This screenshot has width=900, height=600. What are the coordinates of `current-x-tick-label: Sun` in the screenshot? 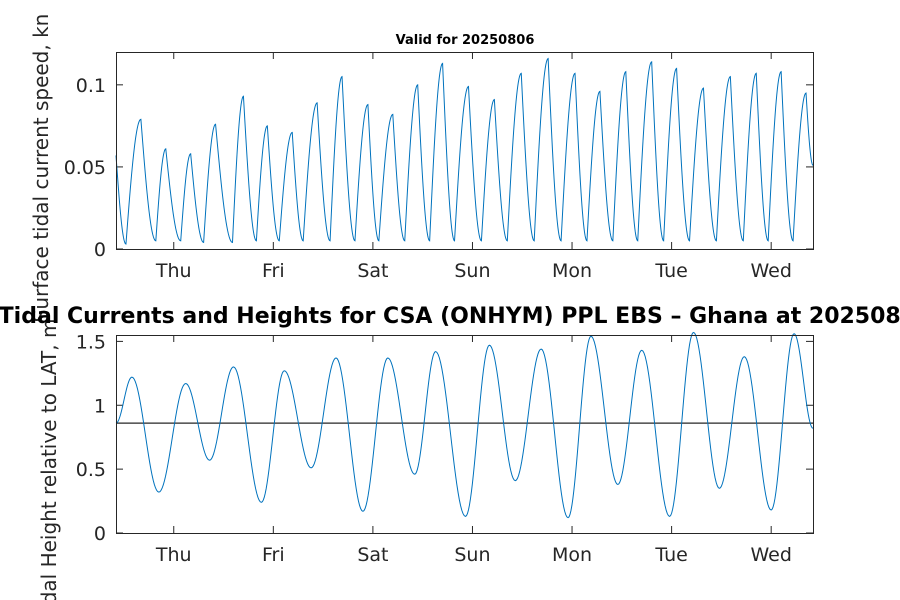 It's located at (472, 271).